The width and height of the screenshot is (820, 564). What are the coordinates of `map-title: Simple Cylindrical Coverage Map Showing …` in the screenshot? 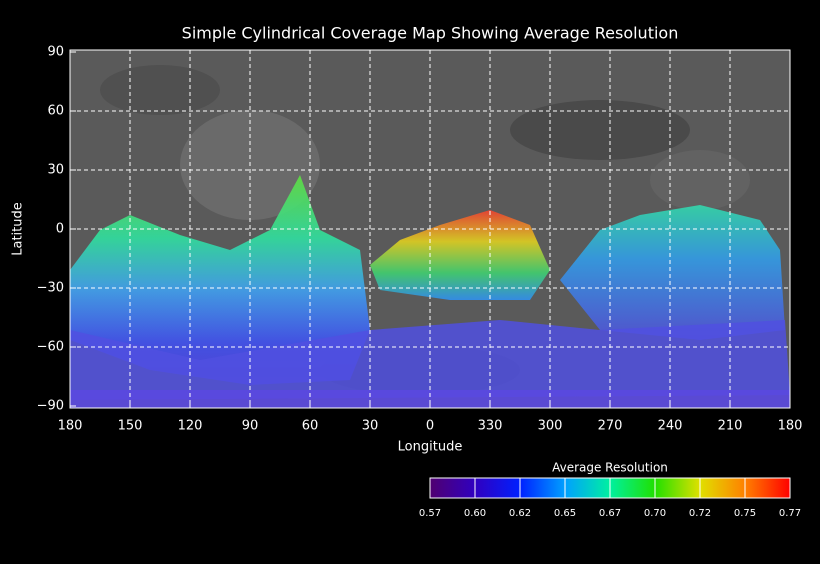 It's located at (430, 33).